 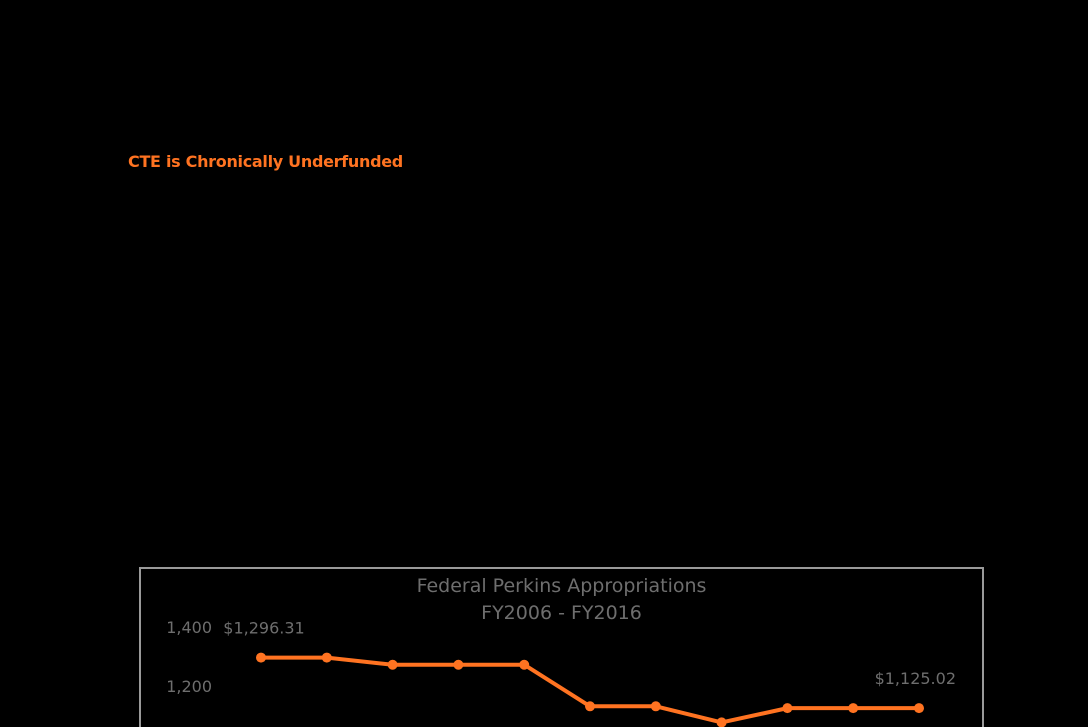 I want to click on y-axis-ticks: 1,400 1,200, so click(x=189, y=657).